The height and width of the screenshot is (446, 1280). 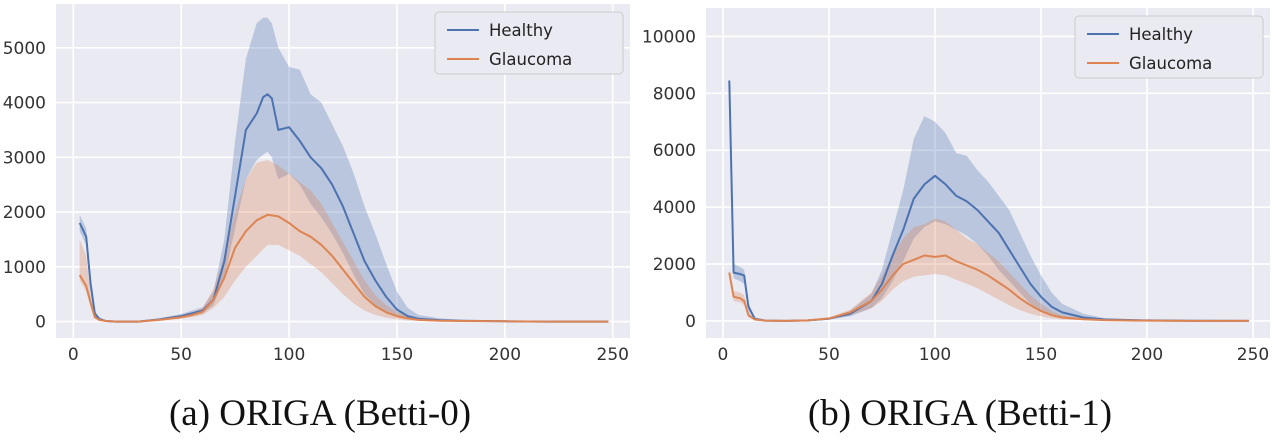 What do you see at coordinates (674, 151) in the screenshot?
I see `y-tick-label: 6000` at bounding box center [674, 151].